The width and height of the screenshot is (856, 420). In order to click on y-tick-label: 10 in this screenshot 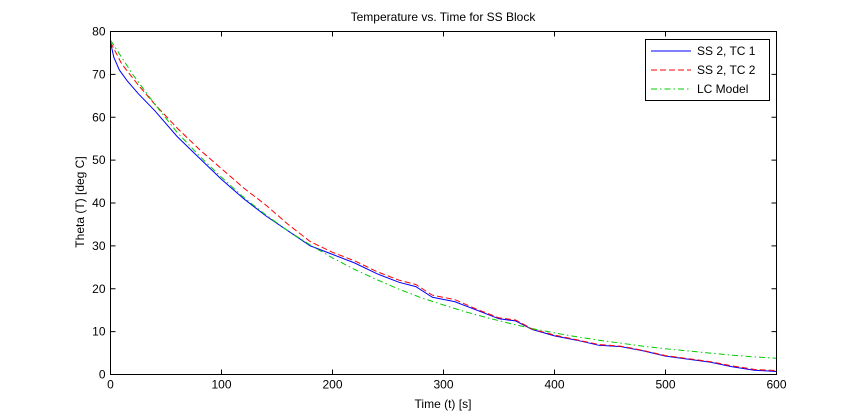, I will do `click(99, 332)`.